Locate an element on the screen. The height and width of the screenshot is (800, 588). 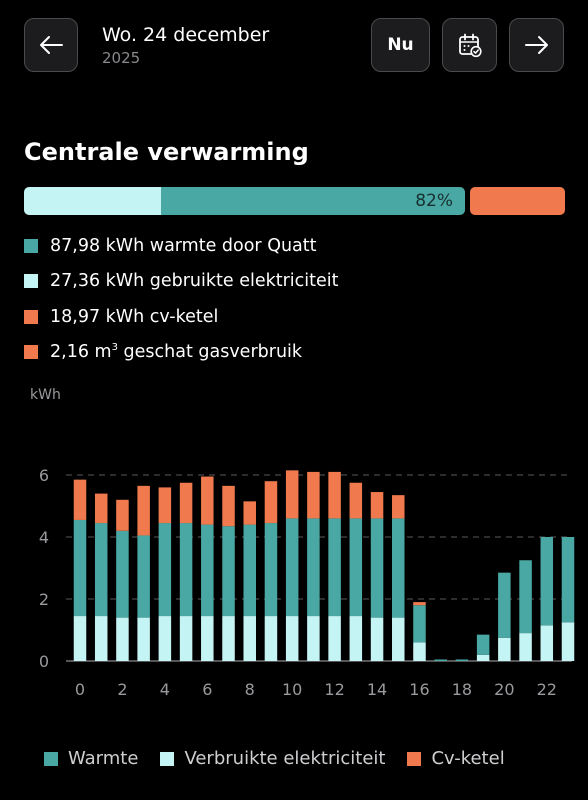
legend-item-heat: 87,98 kWh warmte door Quatt is located at coordinates (181, 246).